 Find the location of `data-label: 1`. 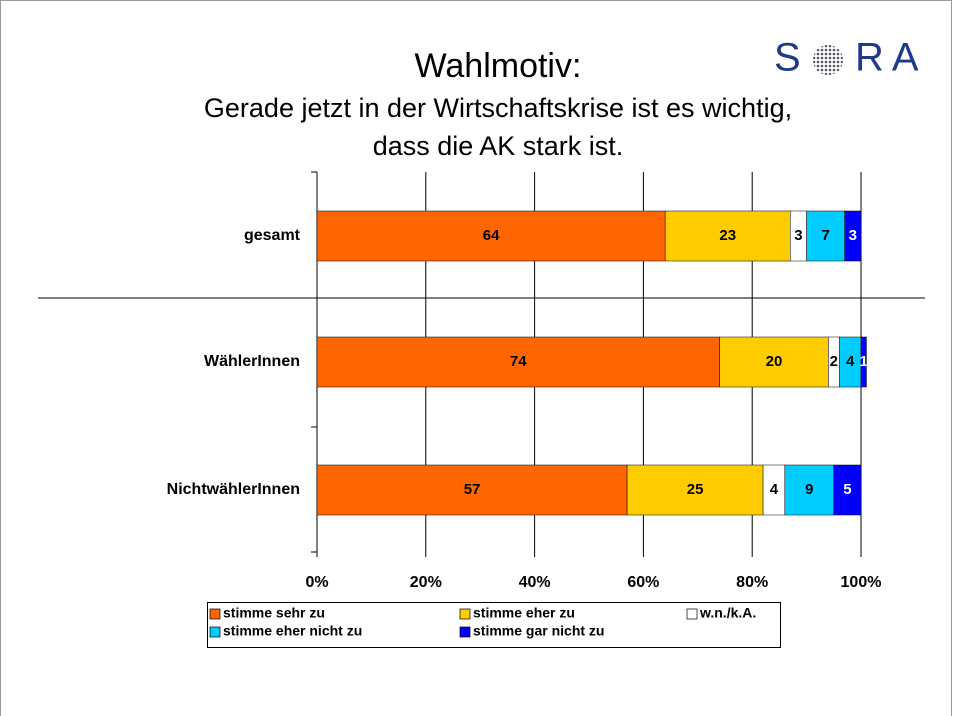

data-label: 1 is located at coordinates (864, 361).